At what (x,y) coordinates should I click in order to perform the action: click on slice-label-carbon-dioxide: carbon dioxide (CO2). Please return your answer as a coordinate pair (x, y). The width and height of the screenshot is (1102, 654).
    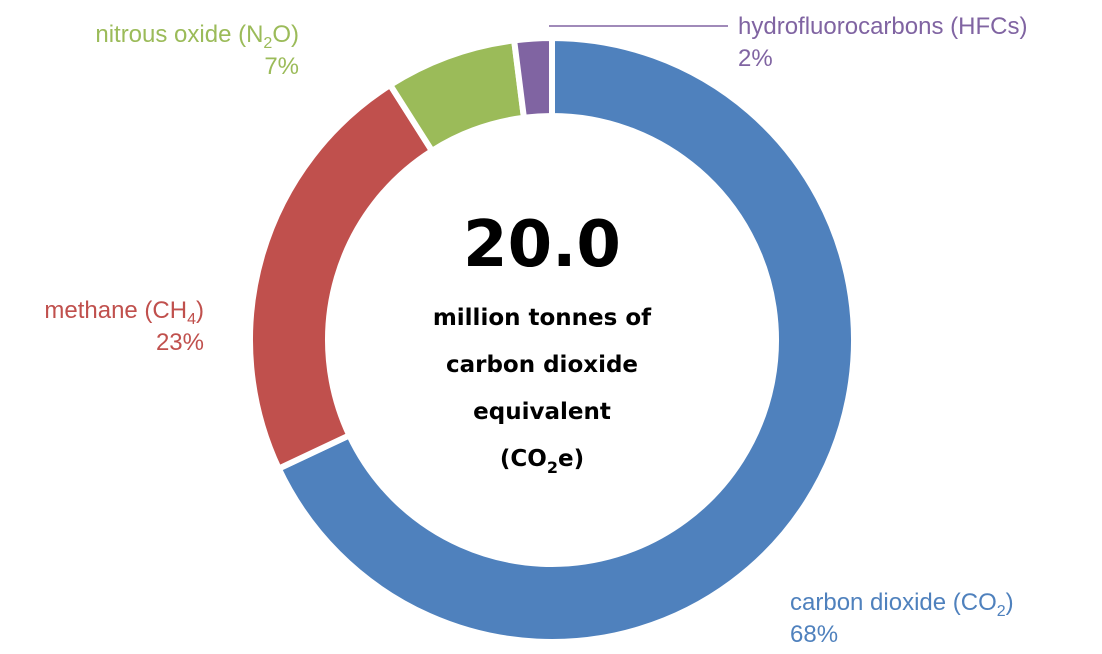
    Looking at the image, I should click on (902, 604).